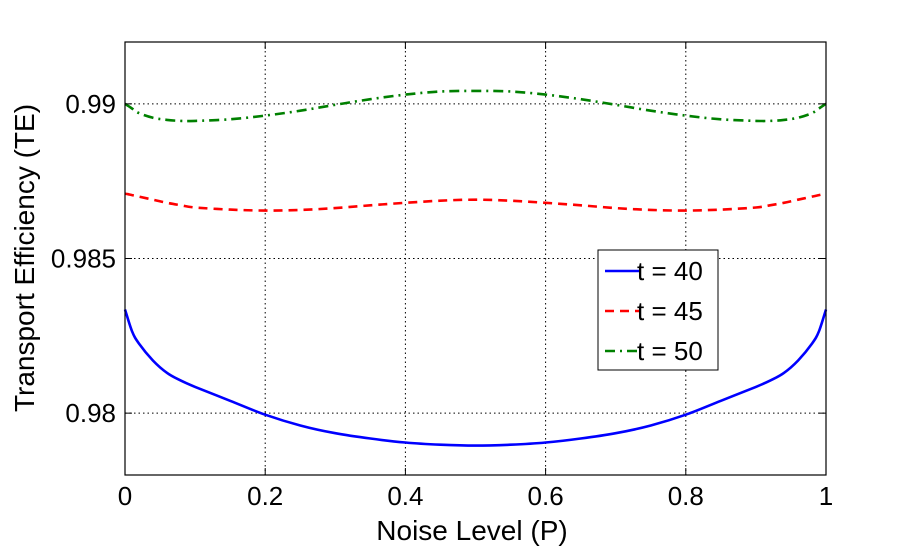 This screenshot has height=551, width=913. I want to click on x-tick-label: 0.8, so click(686, 496).